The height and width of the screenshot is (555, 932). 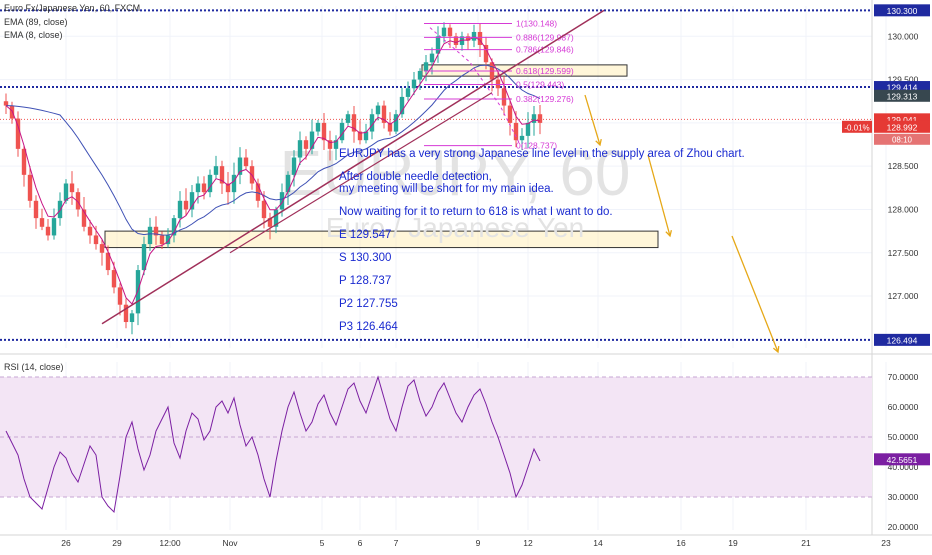 I want to click on time-tick-label: 6, so click(x=360, y=543).